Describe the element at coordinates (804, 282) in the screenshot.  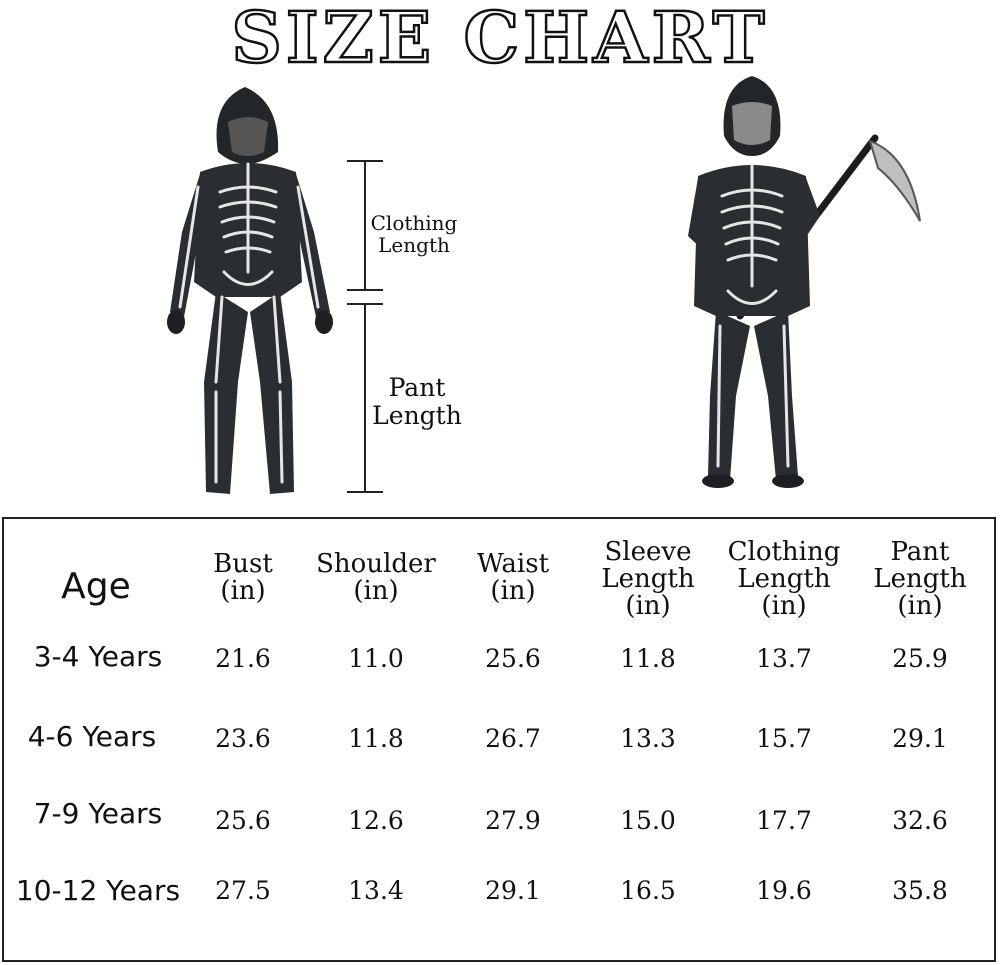
I see `costume-front-view-illustration` at that location.